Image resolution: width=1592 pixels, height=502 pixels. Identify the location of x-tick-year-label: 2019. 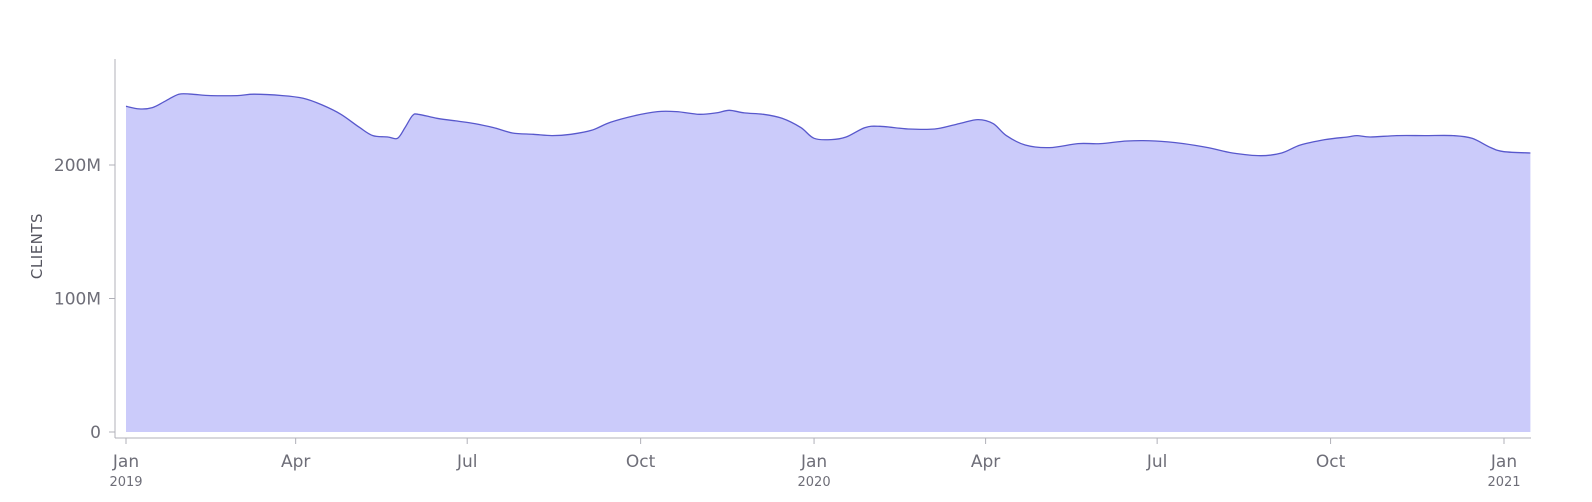
(125, 482).